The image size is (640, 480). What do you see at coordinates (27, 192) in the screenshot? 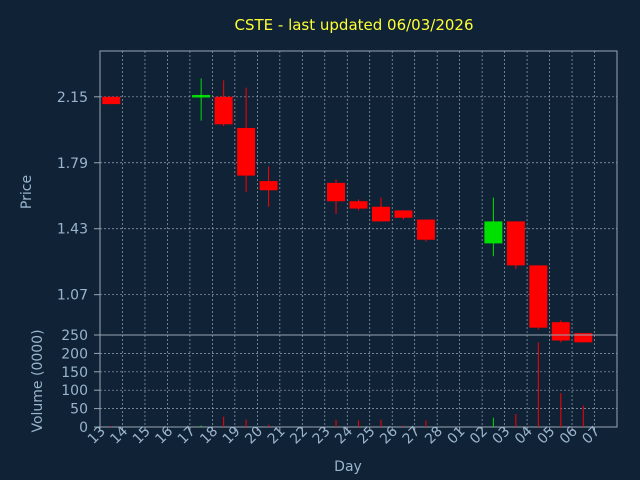
I see `price-axis-label: Price` at bounding box center [27, 192].